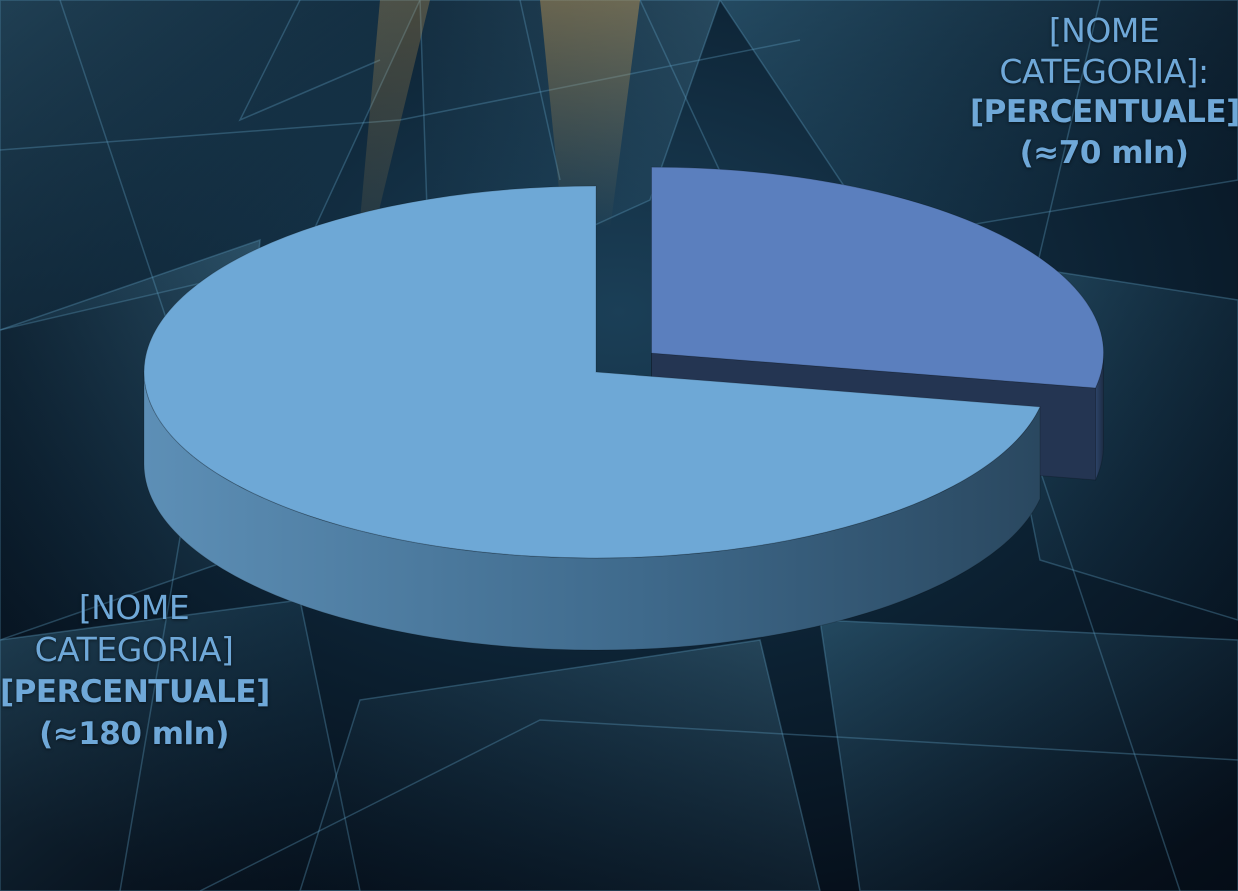 The height and width of the screenshot is (891, 1238). I want to click on category-label: [NOME CATEGORIA], so click(134, 628).